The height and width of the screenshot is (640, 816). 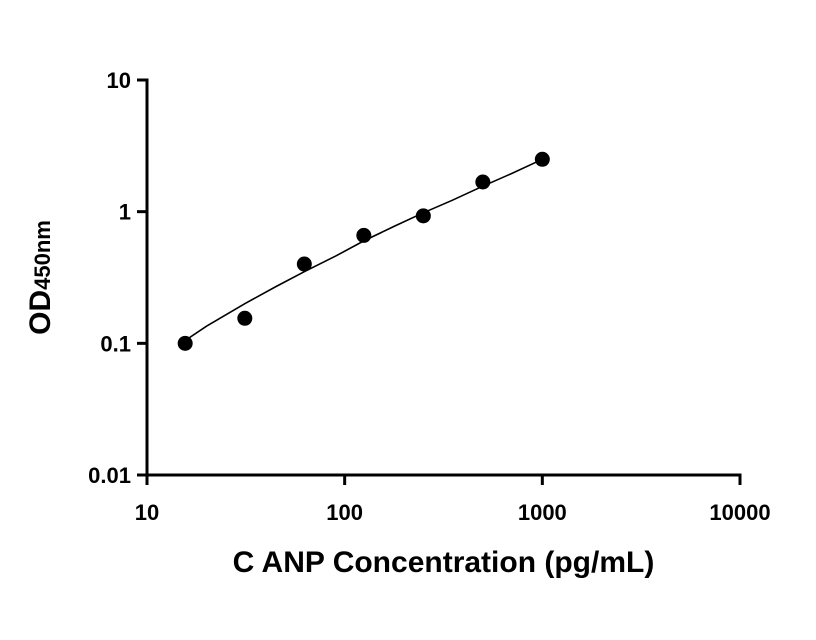 I want to click on y-axis-title-main: OD, so click(x=40, y=312).